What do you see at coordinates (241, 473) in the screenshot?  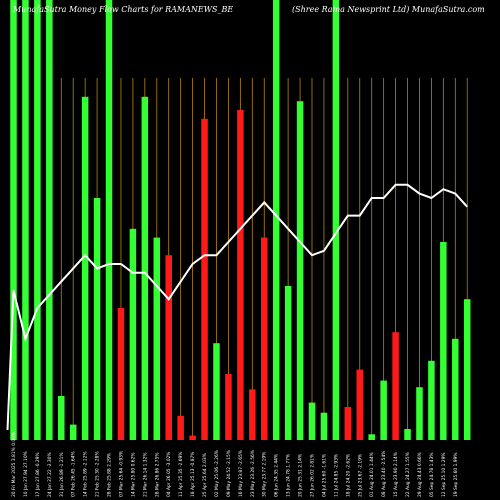 I see `x-tick-label: 16 May 23.87 -2.65%` at bounding box center [241, 473].